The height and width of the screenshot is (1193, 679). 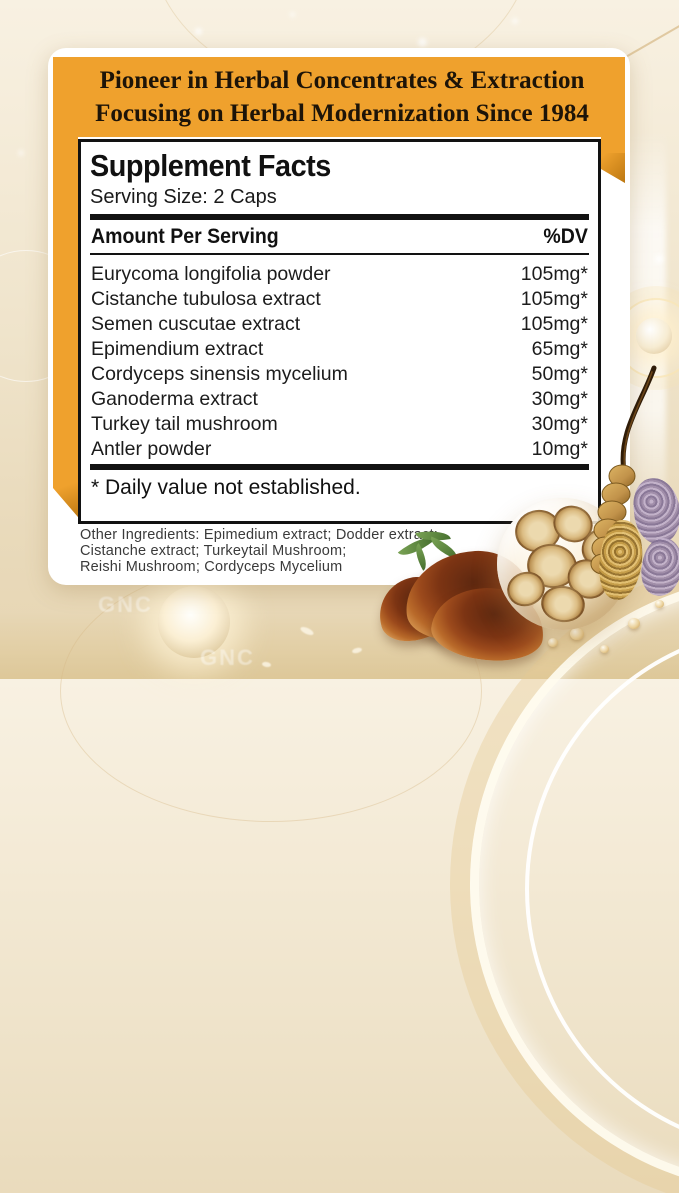 What do you see at coordinates (339, 299) in the screenshot?
I see `table-row: Cistanche tubulosa extract 105mg*` at bounding box center [339, 299].